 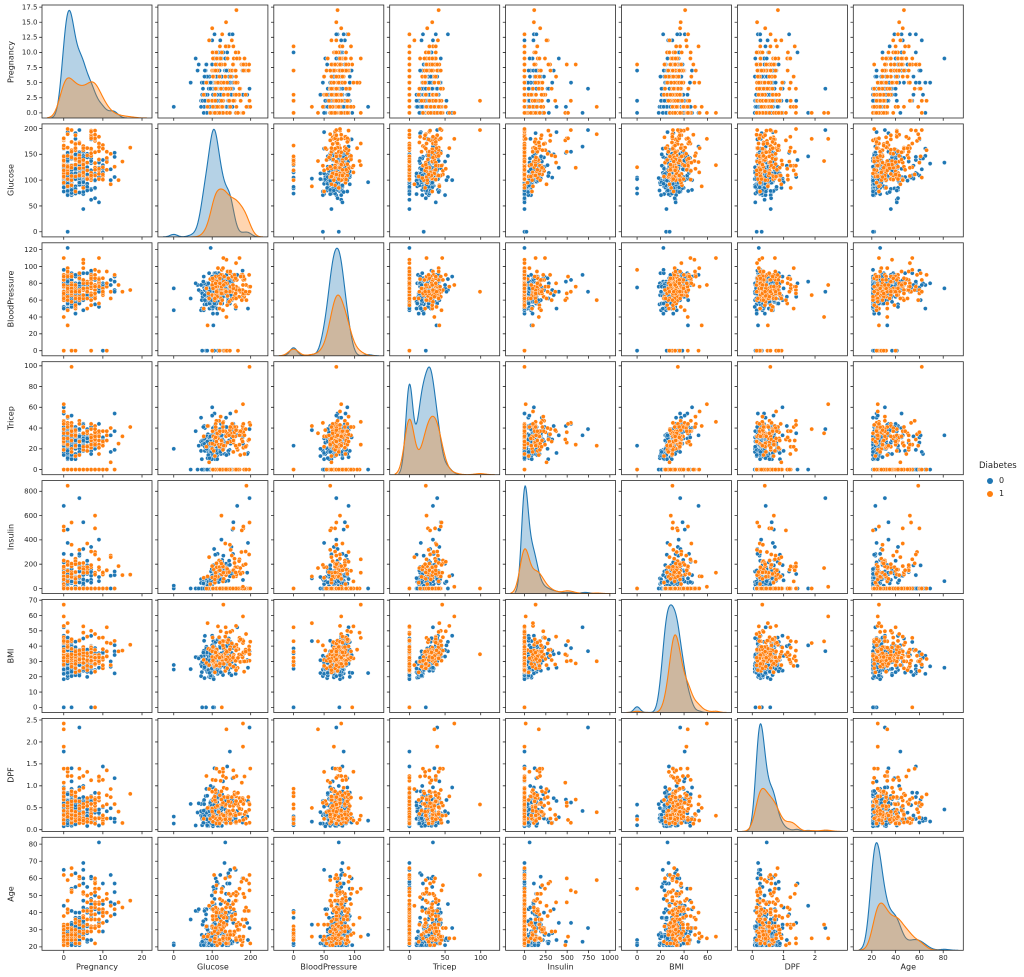 I want to click on legend-item-1: 1, so click(x=998, y=493).